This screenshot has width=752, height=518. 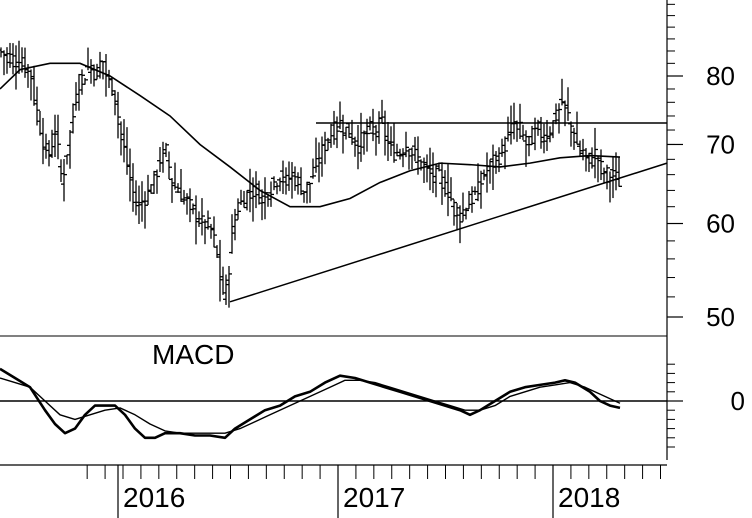 I want to click on macd-line, so click(x=310, y=403).